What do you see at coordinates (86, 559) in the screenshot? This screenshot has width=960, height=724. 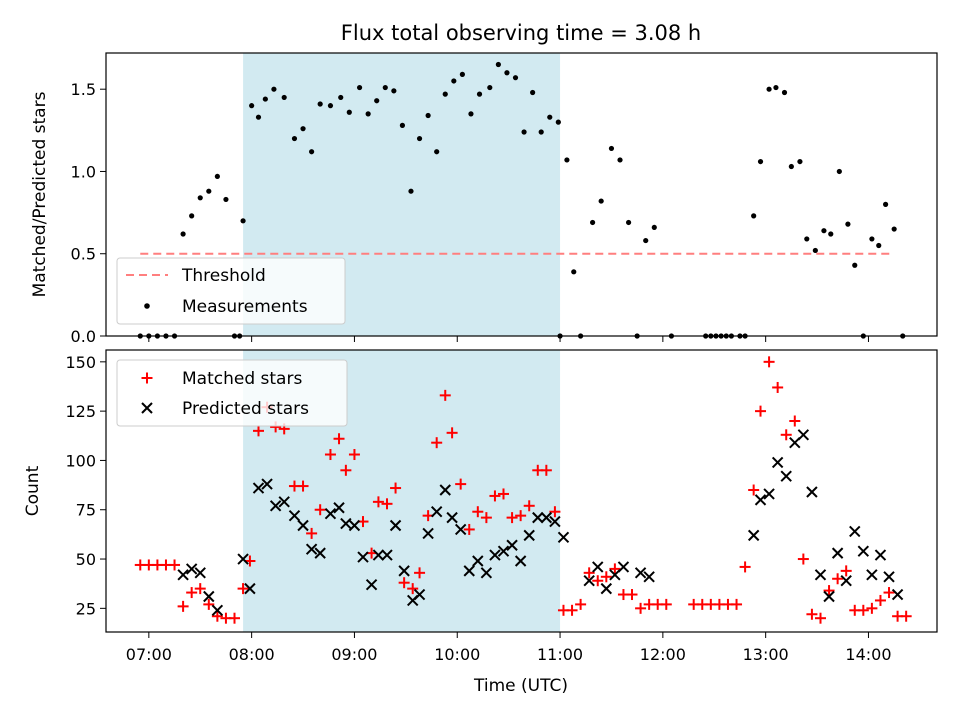 I see `bottom-y-tick-label: 50` at bounding box center [86, 559].